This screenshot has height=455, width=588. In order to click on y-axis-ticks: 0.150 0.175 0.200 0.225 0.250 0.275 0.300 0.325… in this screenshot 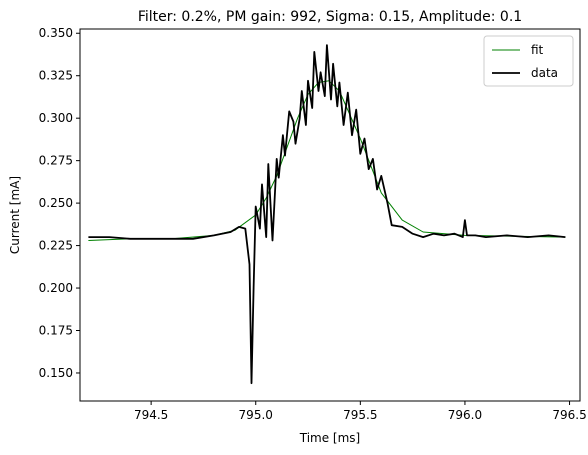, I will do `click(59, 203)`.